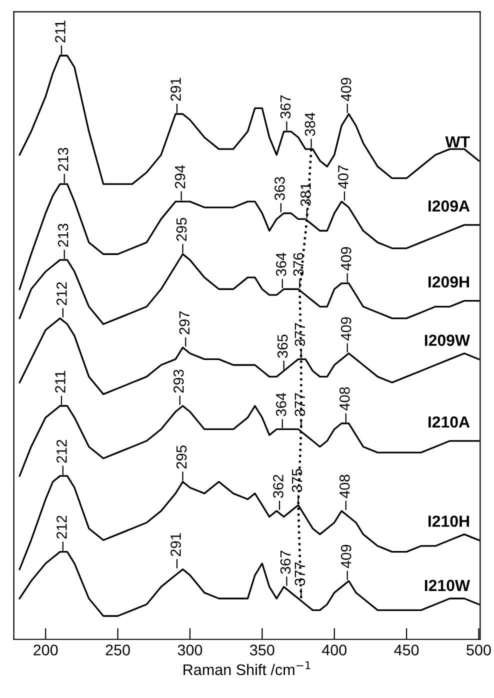  I want to click on x-tick-label: 500, so click(478, 650).